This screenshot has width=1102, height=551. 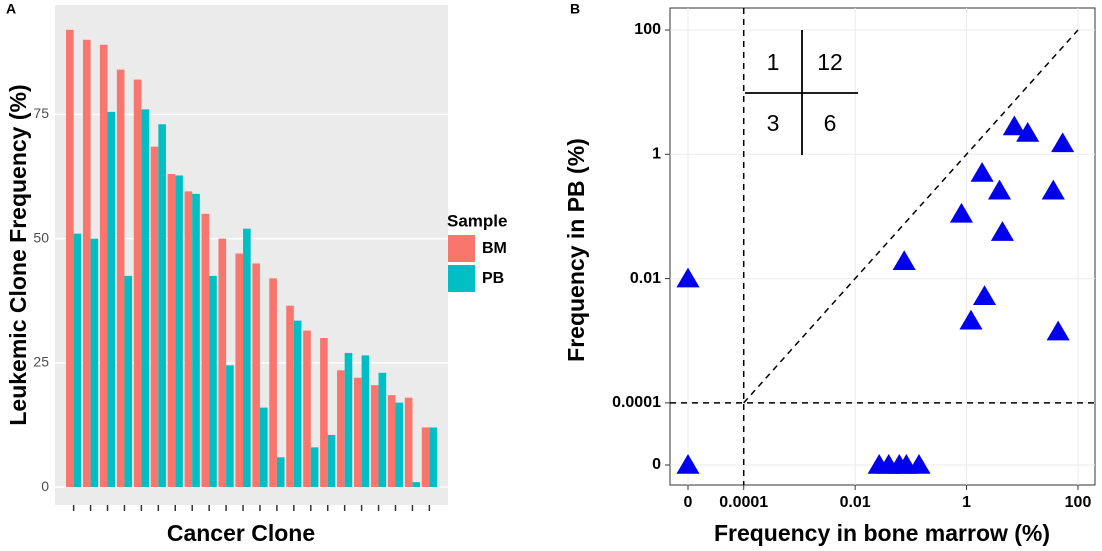 I want to click on x-tick-label: 100, so click(x=1078, y=502).